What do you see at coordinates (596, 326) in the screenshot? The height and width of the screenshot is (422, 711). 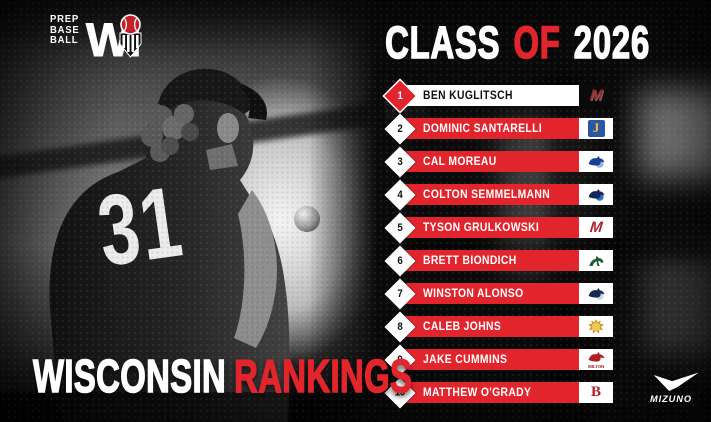 I see `gold-lion-school-logo` at bounding box center [596, 326].